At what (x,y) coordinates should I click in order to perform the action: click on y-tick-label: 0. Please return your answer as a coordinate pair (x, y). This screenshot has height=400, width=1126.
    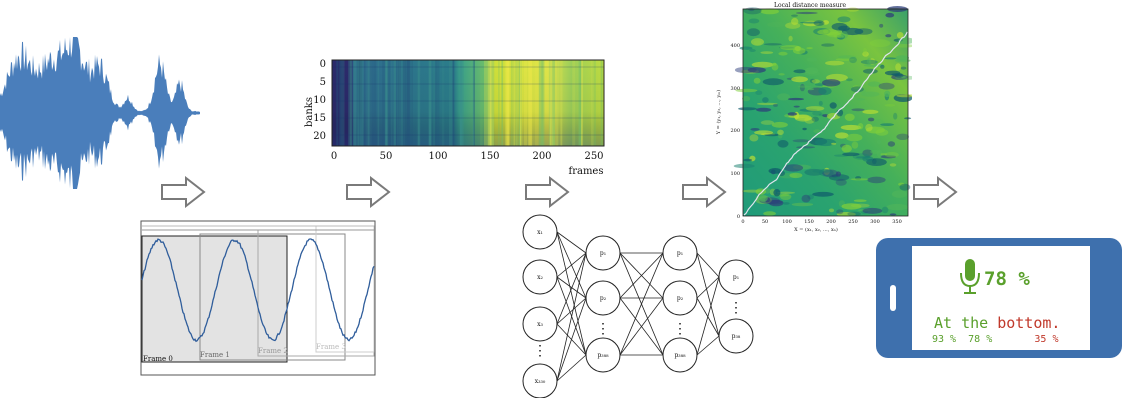
    Looking at the image, I should click on (323, 64).